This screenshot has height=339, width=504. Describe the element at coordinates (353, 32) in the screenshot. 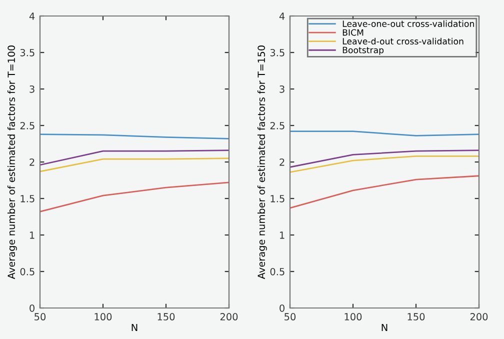

I see `legend-label: BICM` at that location.